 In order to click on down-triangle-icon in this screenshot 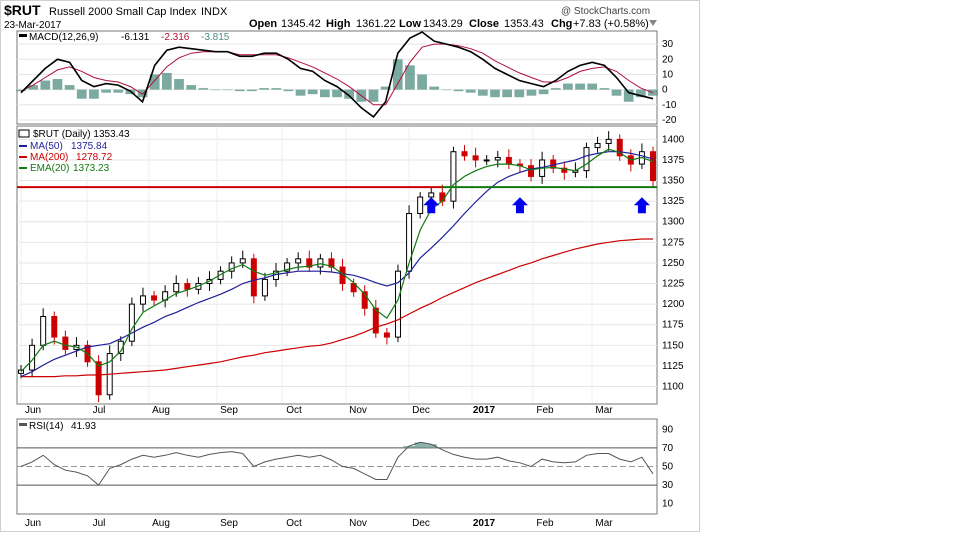, I will do `click(653, 23)`.